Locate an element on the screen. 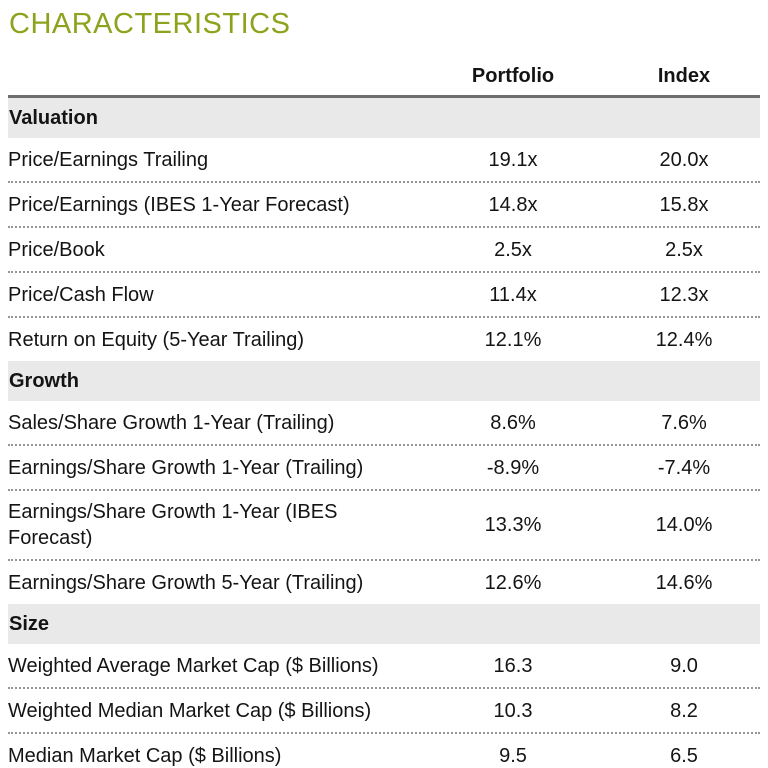  portfolio-value: 19.1x is located at coordinates (513, 159).